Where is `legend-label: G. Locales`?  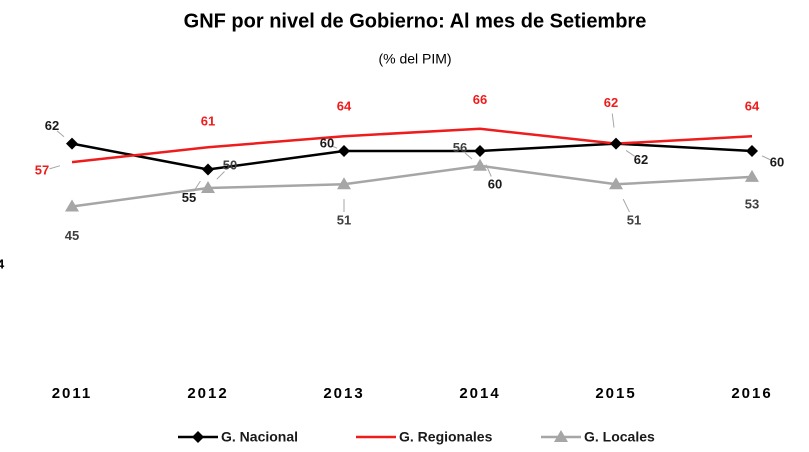 legend-label: G. Locales is located at coordinates (619, 437).